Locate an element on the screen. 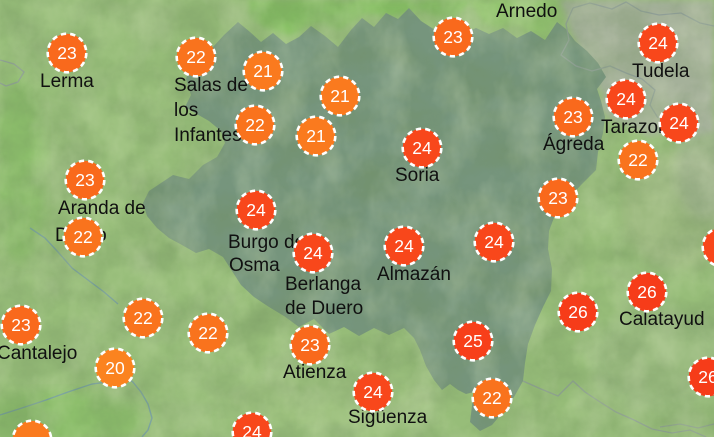  place-label: de Duero is located at coordinates (324, 308).